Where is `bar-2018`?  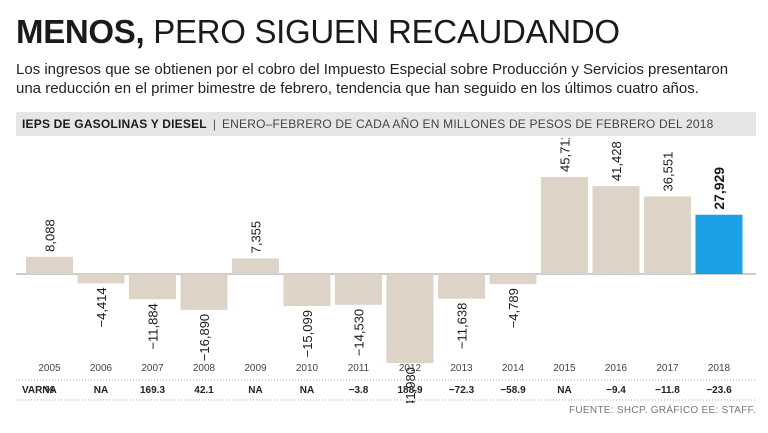
bar-2018 is located at coordinates (719, 244).